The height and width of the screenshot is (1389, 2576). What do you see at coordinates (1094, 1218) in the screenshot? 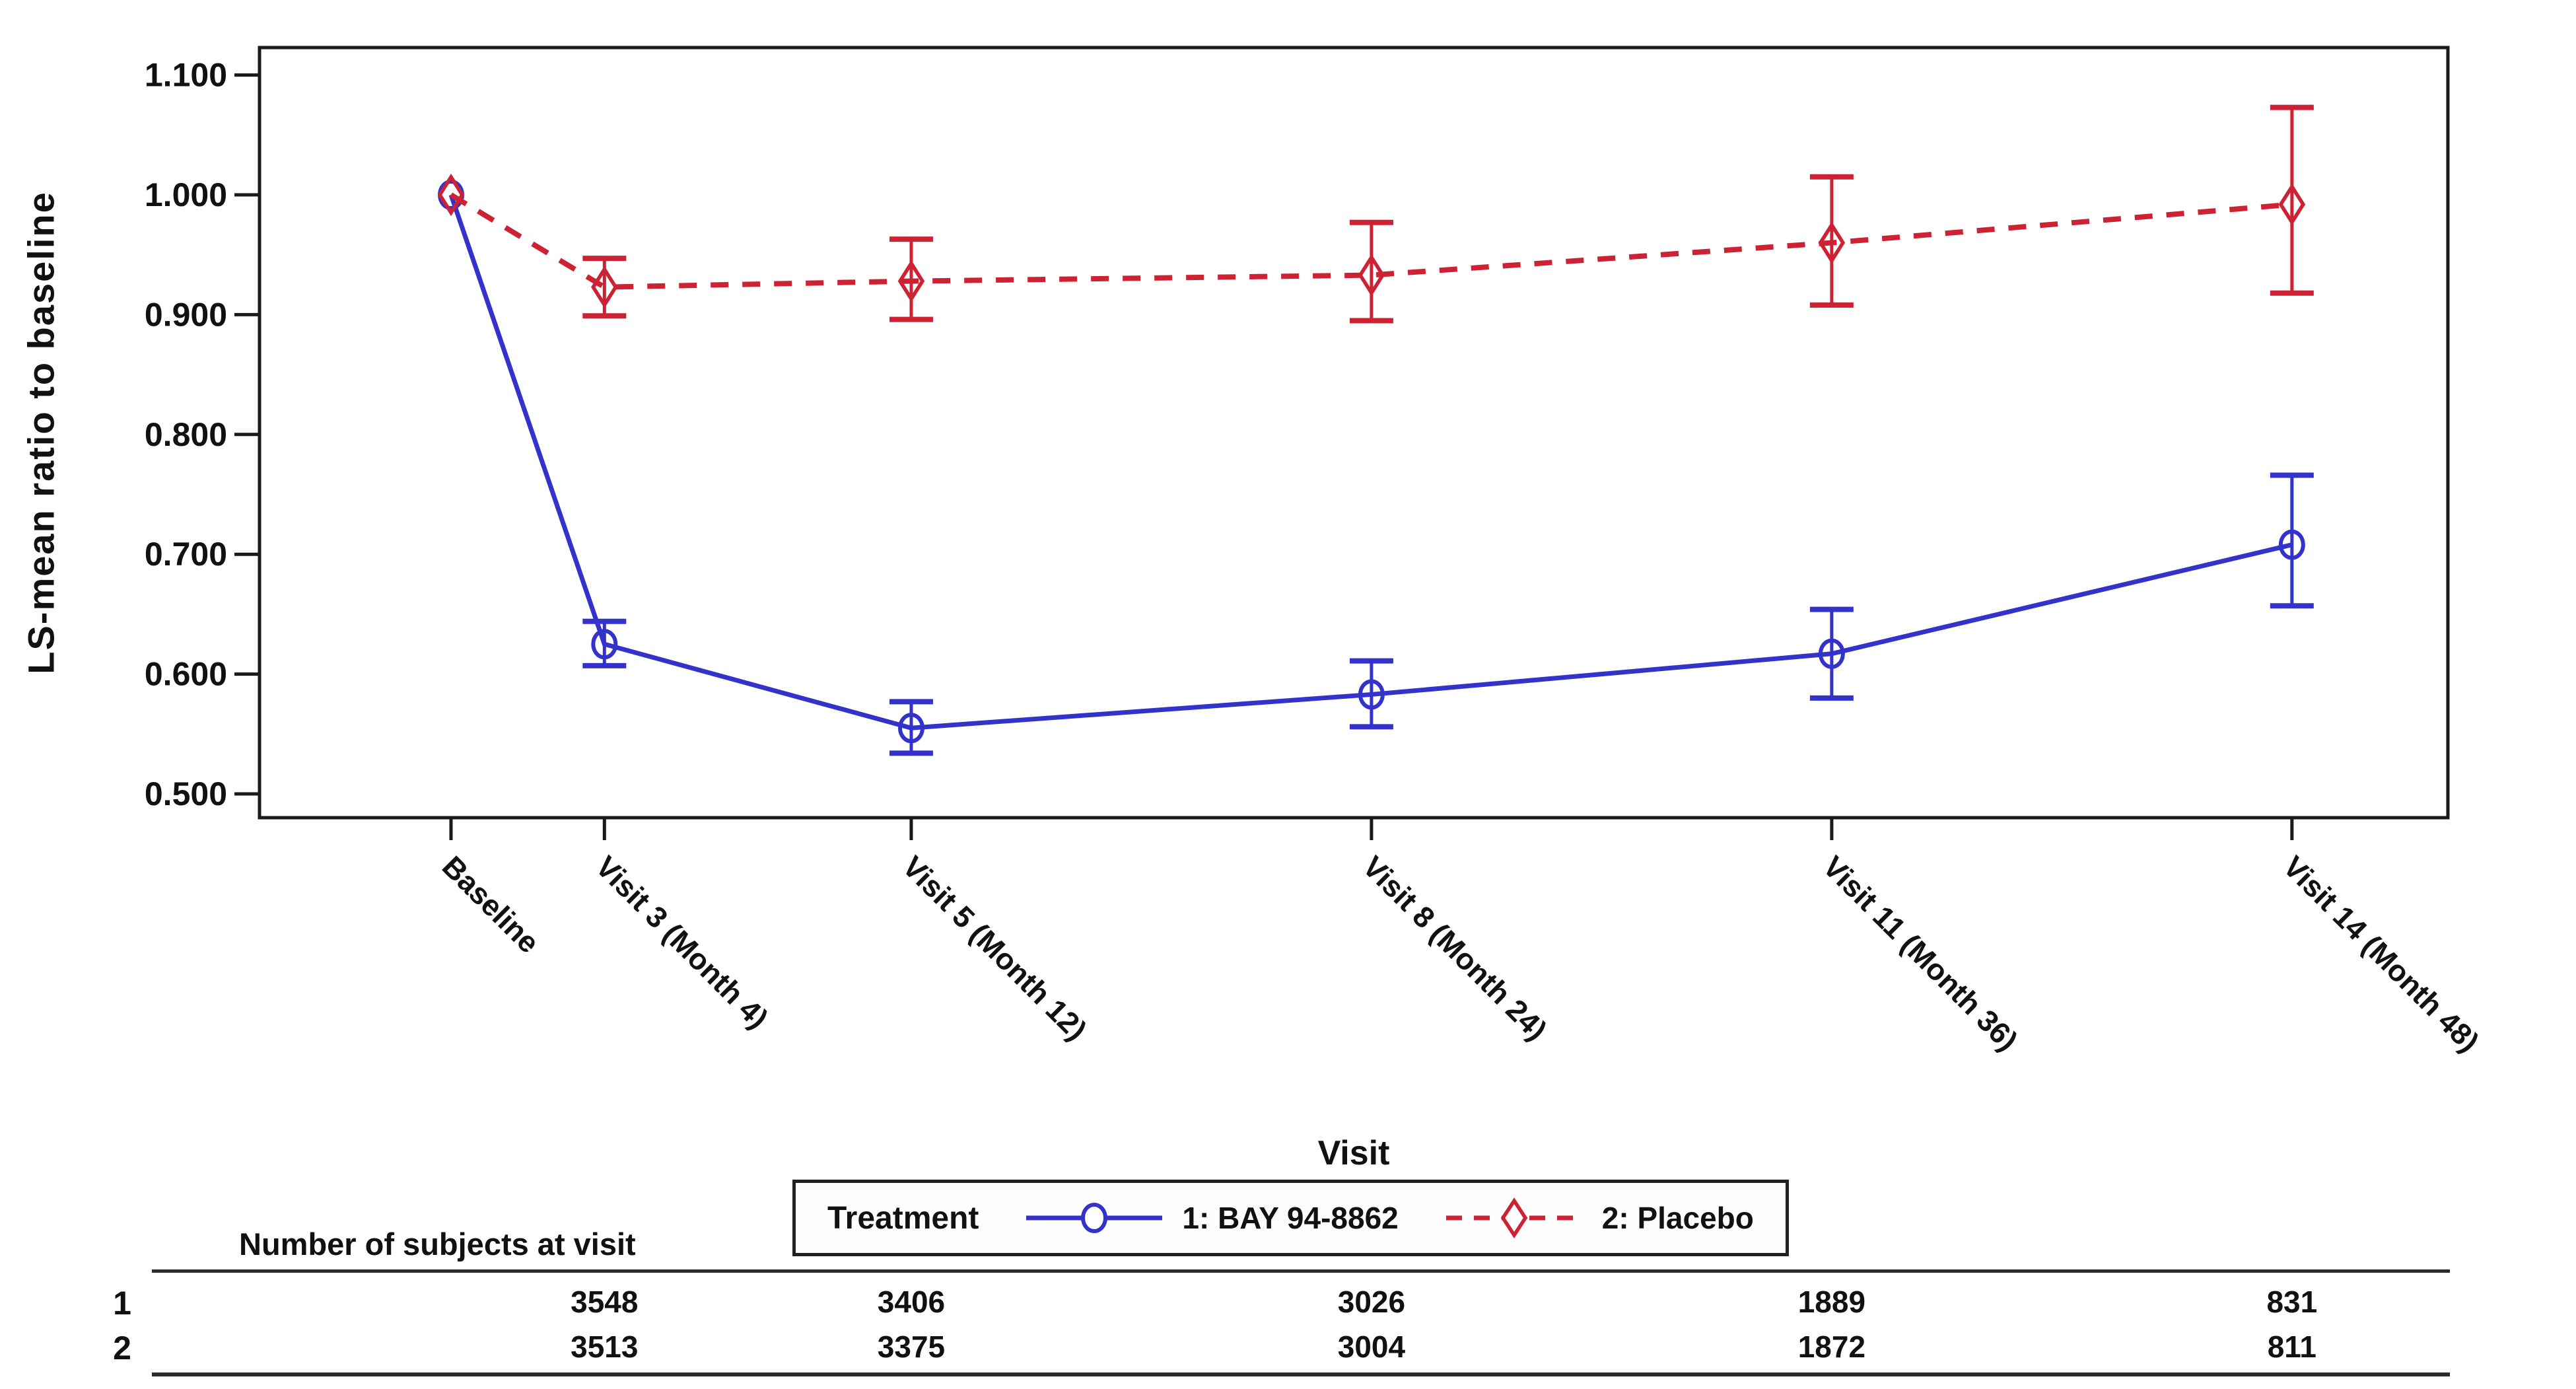
I see `legend-line-circle-icon` at bounding box center [1094, 1218].